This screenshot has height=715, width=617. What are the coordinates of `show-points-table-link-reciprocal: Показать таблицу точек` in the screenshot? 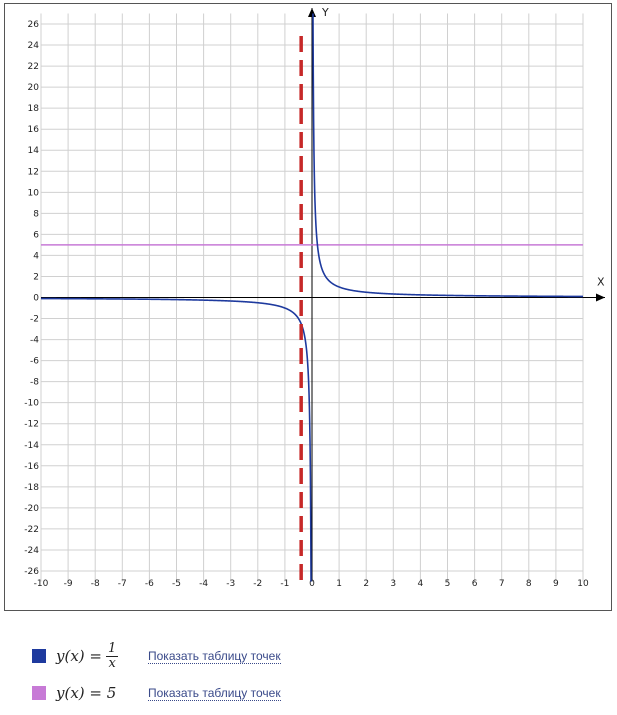 It's located at (214, 656).